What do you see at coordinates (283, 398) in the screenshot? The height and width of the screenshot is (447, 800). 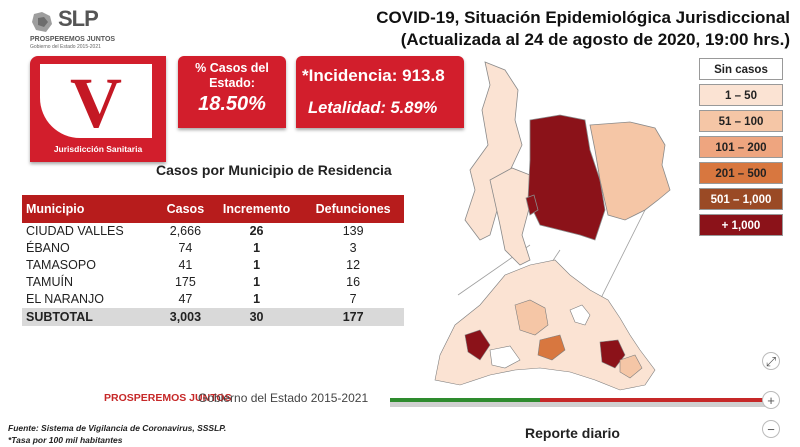 I see `footer-government: Gobierno del Estado 2015-2021` at bounding box center [283, 398].